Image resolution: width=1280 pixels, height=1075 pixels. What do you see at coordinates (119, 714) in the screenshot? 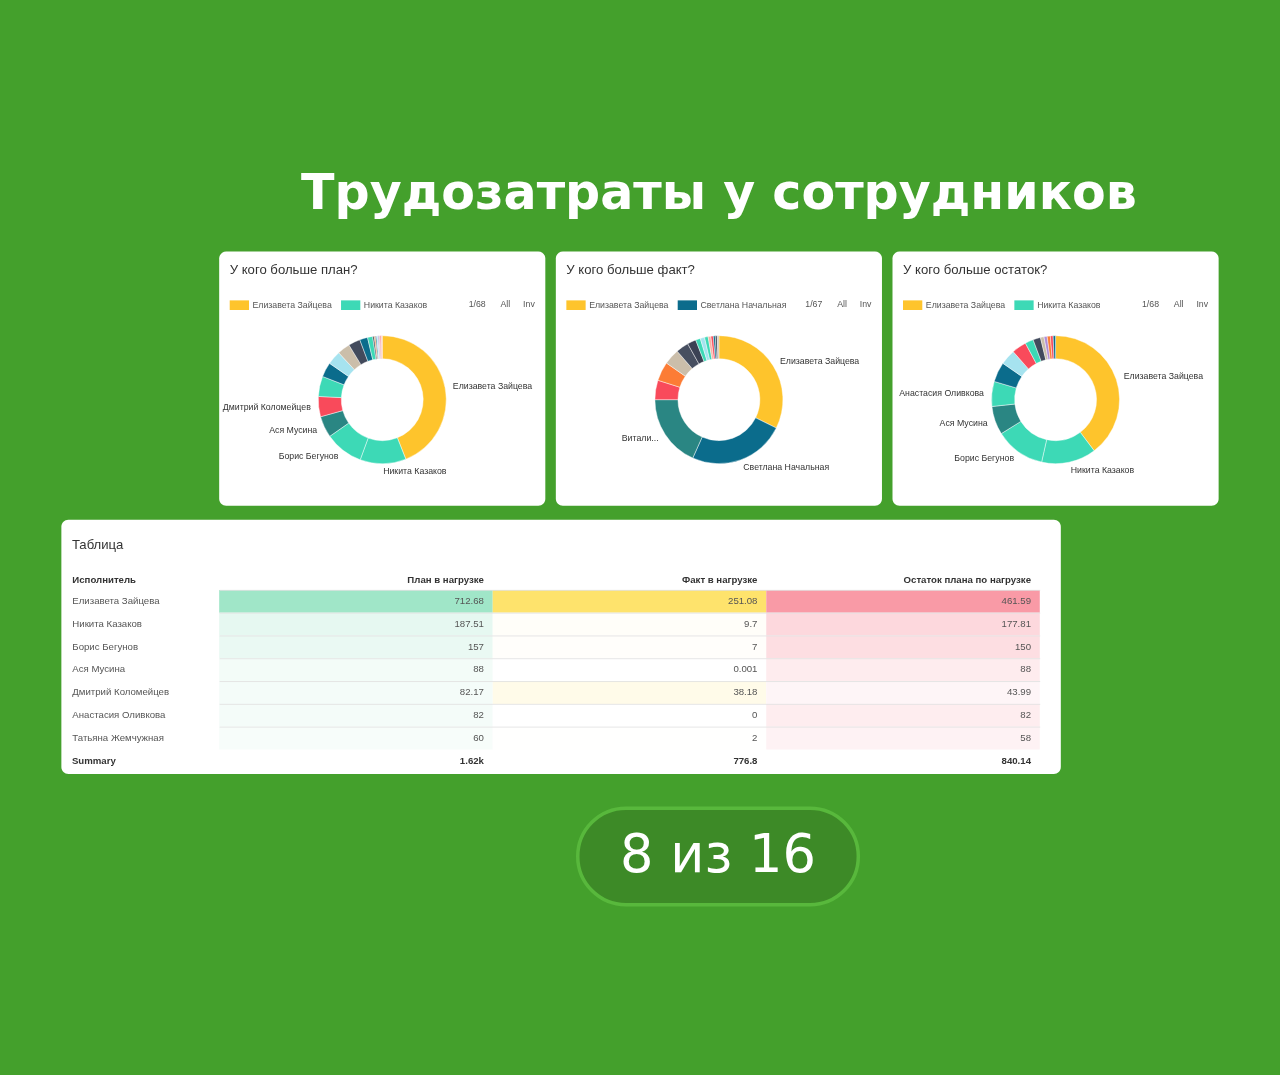
I see `y-tick-label: Анастасия Оливкова` at bounding box center [119, 714].